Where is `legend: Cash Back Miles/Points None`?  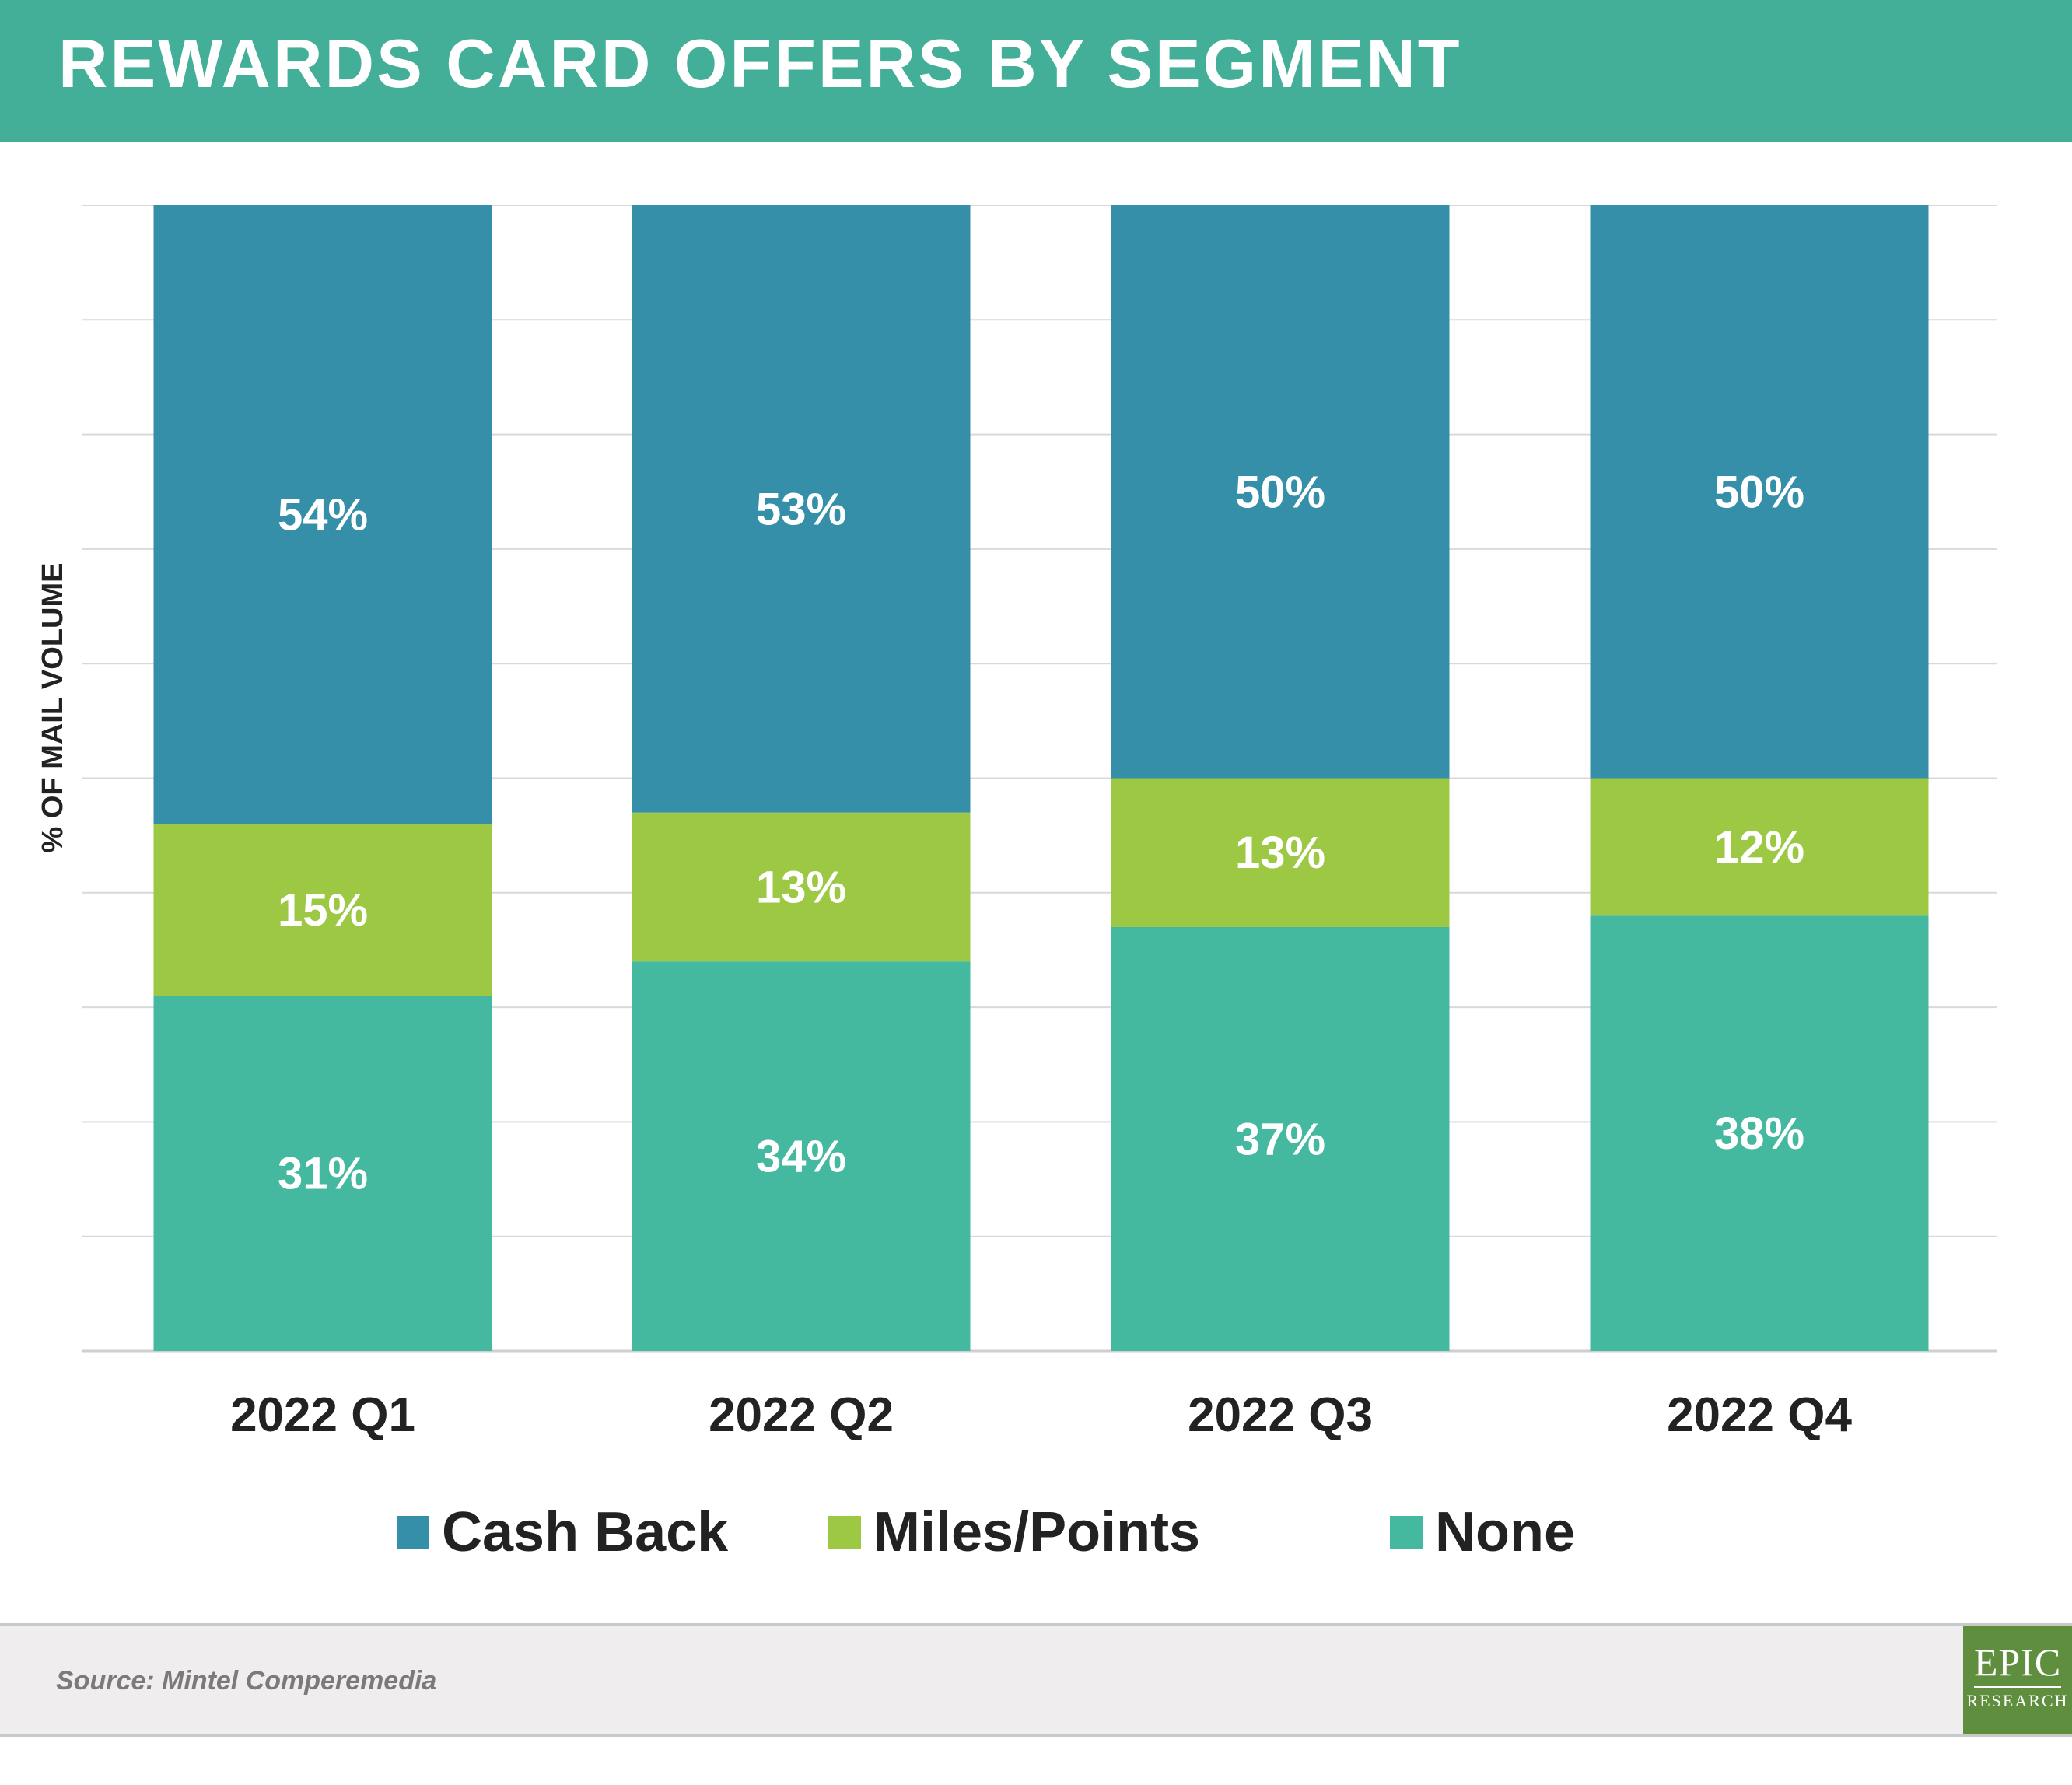 legend: Cash Back Miles/Points None is located at coordinates (1036, 1532).